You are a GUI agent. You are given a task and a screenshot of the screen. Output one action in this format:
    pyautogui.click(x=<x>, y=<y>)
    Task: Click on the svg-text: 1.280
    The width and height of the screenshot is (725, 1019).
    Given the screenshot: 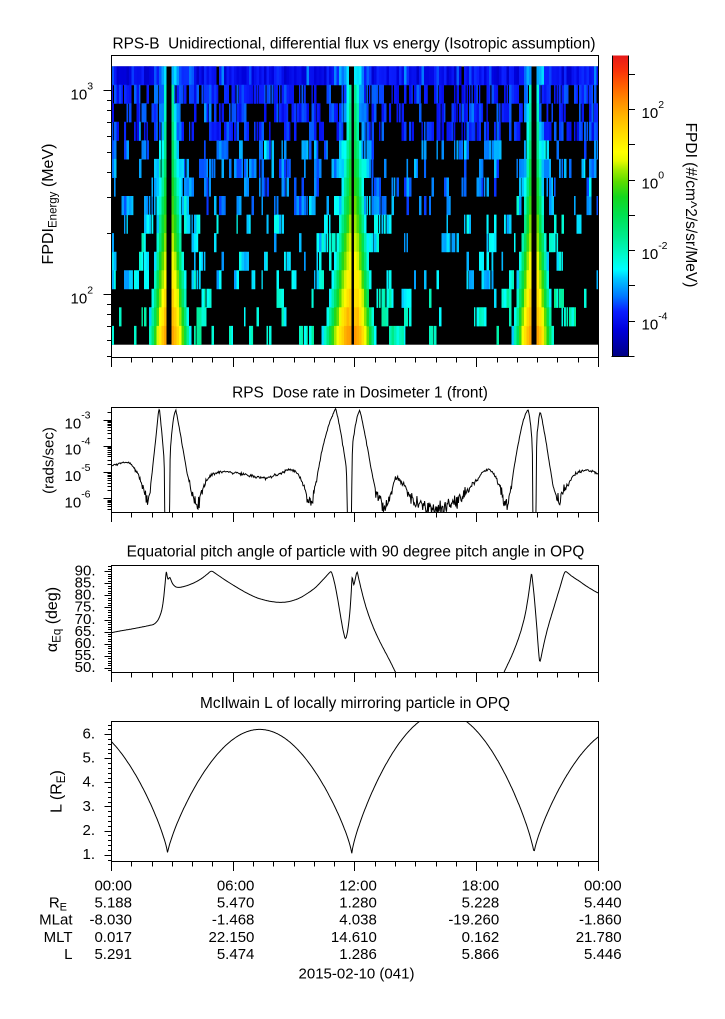 What is the action you would take?
    pyautogui.click(x=358, y=903)
    